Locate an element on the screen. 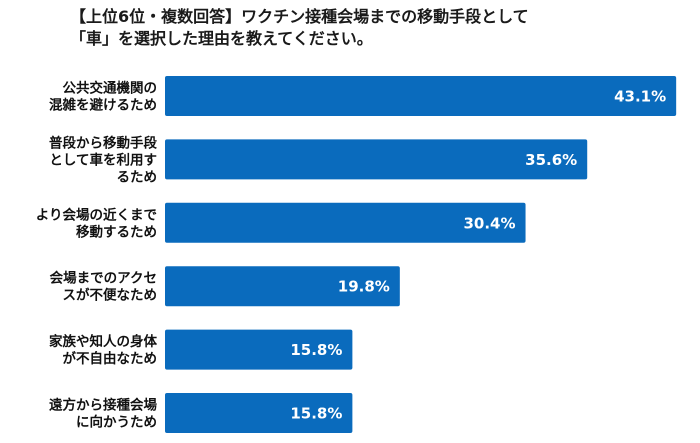  chart-title-line-2: 「車」を選択した理由を教えてください。 is located at coordinates (221, 38).